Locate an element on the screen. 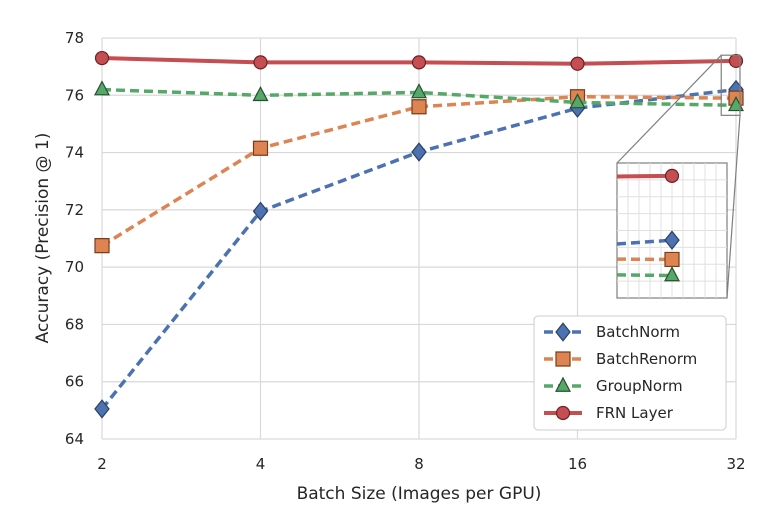 The image size is (764, 524). y-tick-label: 74 is located at coordinates (74, 153).